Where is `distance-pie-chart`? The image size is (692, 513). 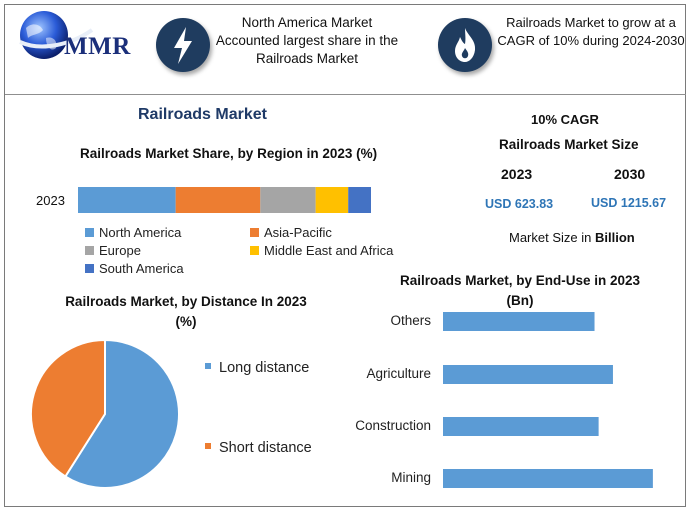 distance-pie-chart is located at coordinates (105, 413).